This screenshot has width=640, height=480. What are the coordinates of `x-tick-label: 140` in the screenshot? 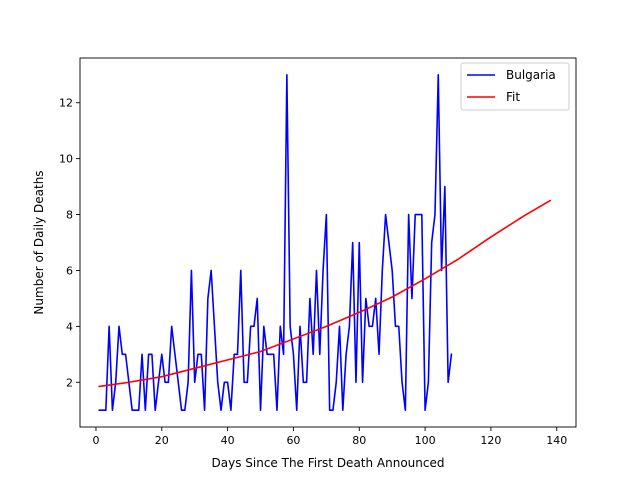 It's located at (556, 440).